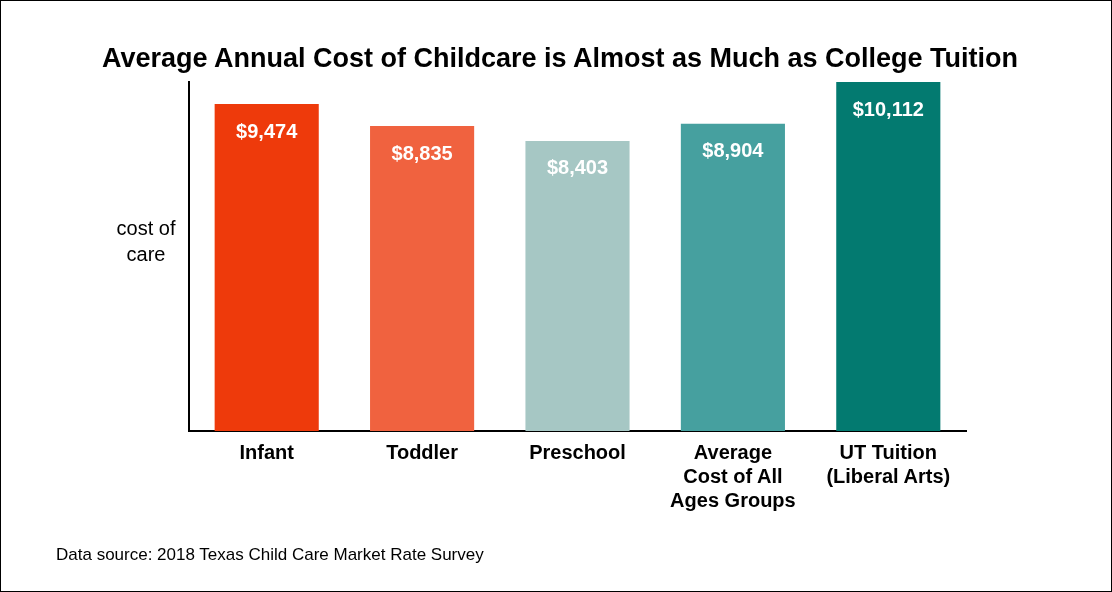 The width and height of the screenshot is (1112, 592). What do you see at coordinates (577, 167) in the screenshot?
I see `data-label: $8,403` at bounding box center [577, 167].